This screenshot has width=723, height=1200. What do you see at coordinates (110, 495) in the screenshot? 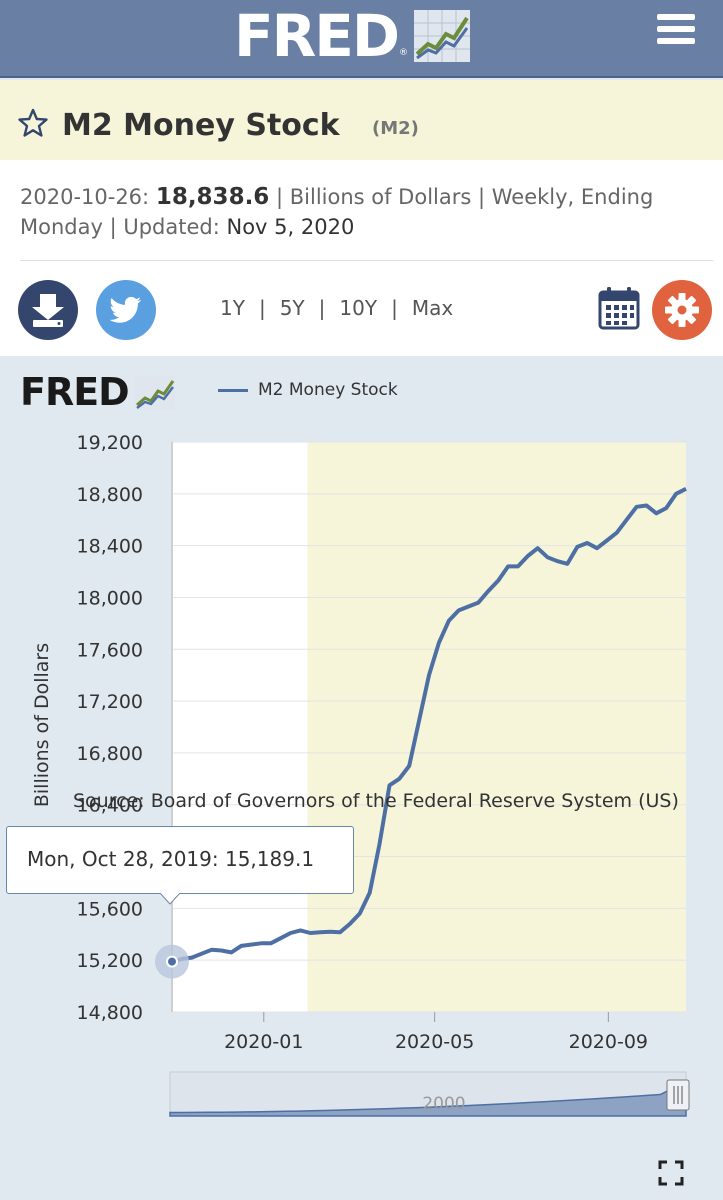
I see `y-tick-label: 18,800` at bounding box center [110, 495].